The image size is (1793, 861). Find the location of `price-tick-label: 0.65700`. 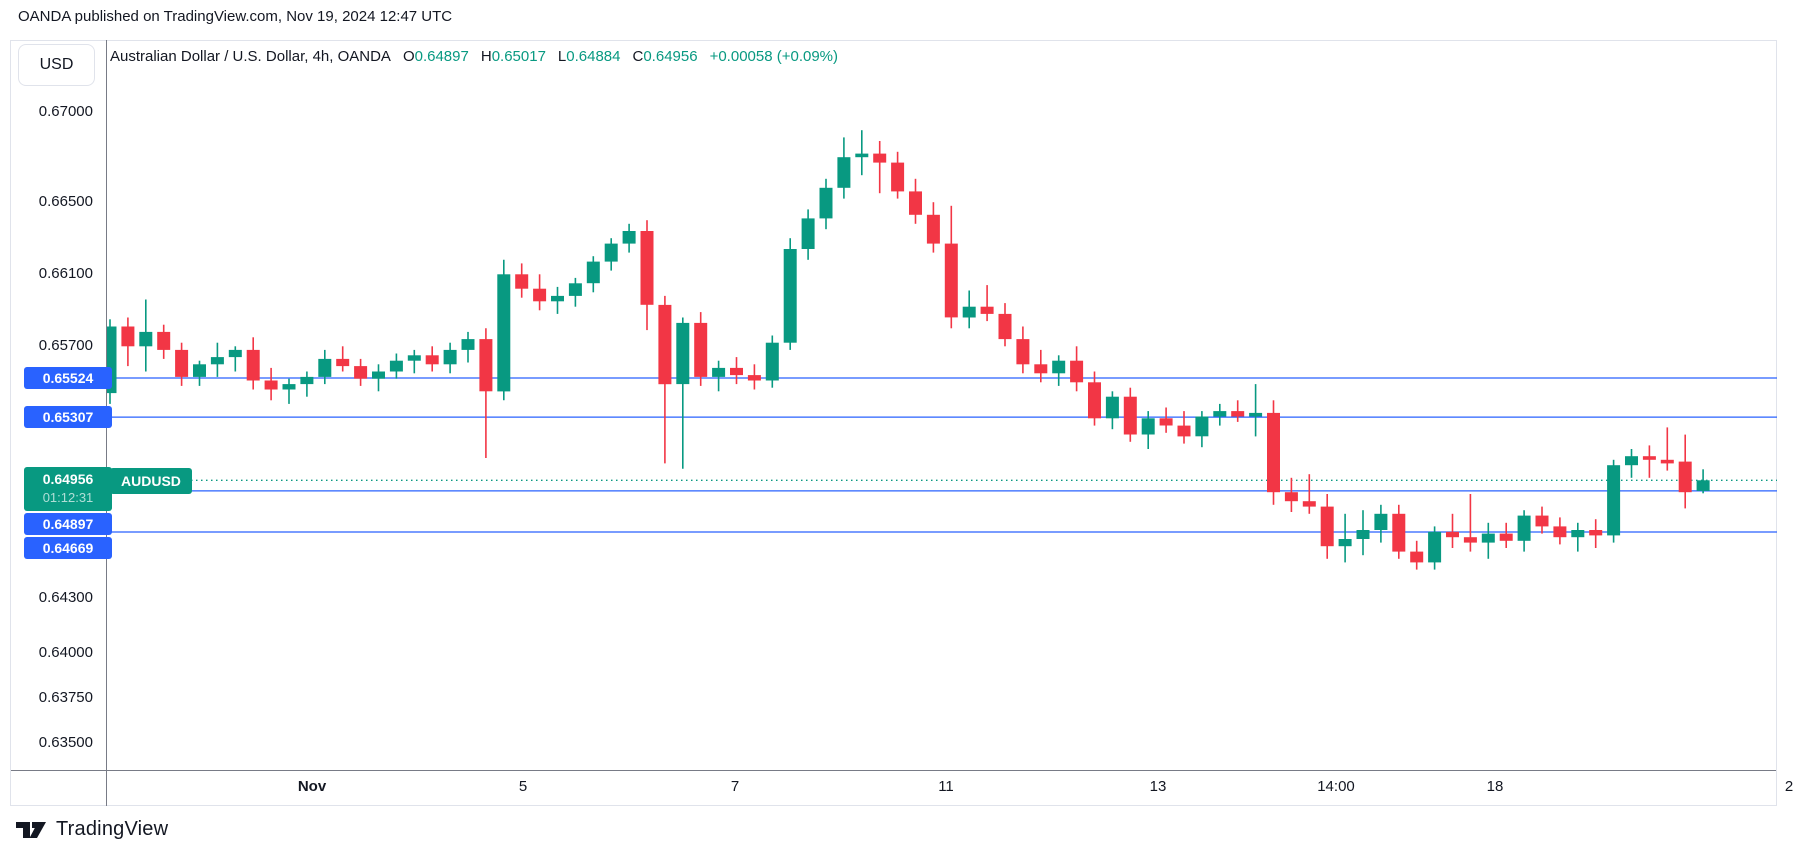

price-tick-label: 0.65700 is located at coordinates (65, 345).